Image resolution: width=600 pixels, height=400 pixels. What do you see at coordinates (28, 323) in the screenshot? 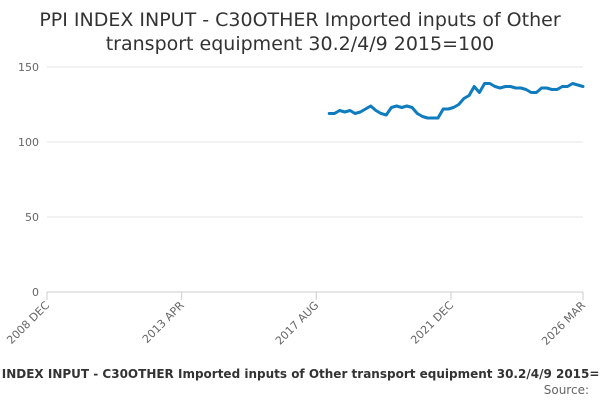
I see `x-tick-label: 2008 DEC` at bounding box center [28, 323].